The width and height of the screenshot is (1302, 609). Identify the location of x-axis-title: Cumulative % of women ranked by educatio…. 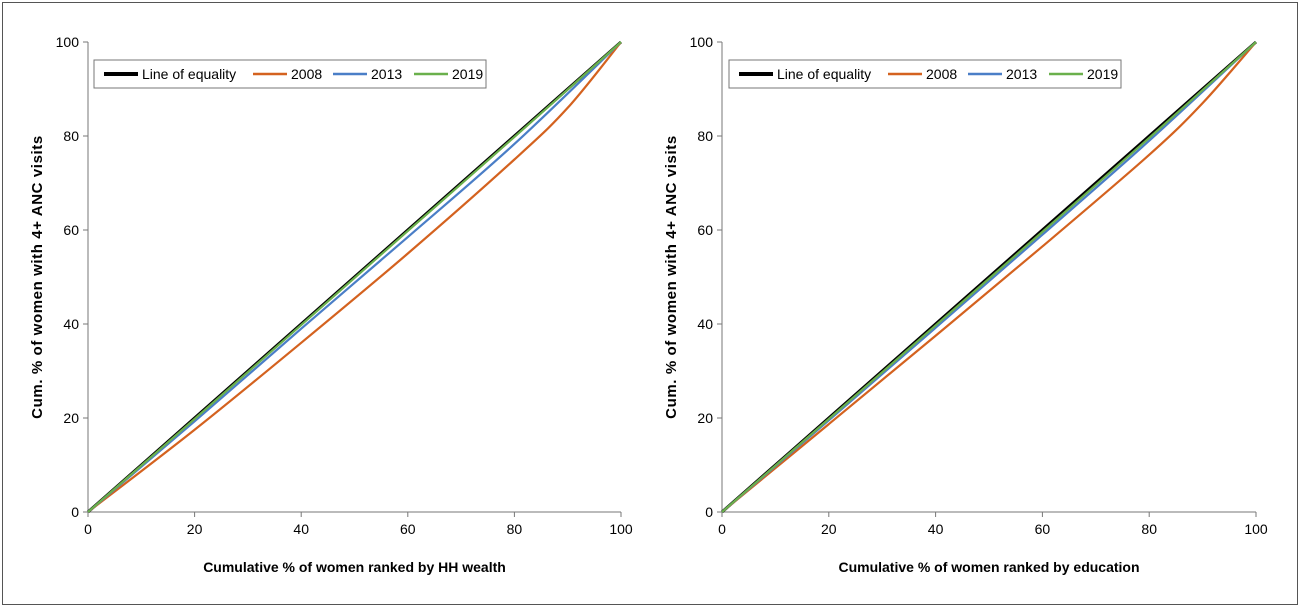
(988, 567).